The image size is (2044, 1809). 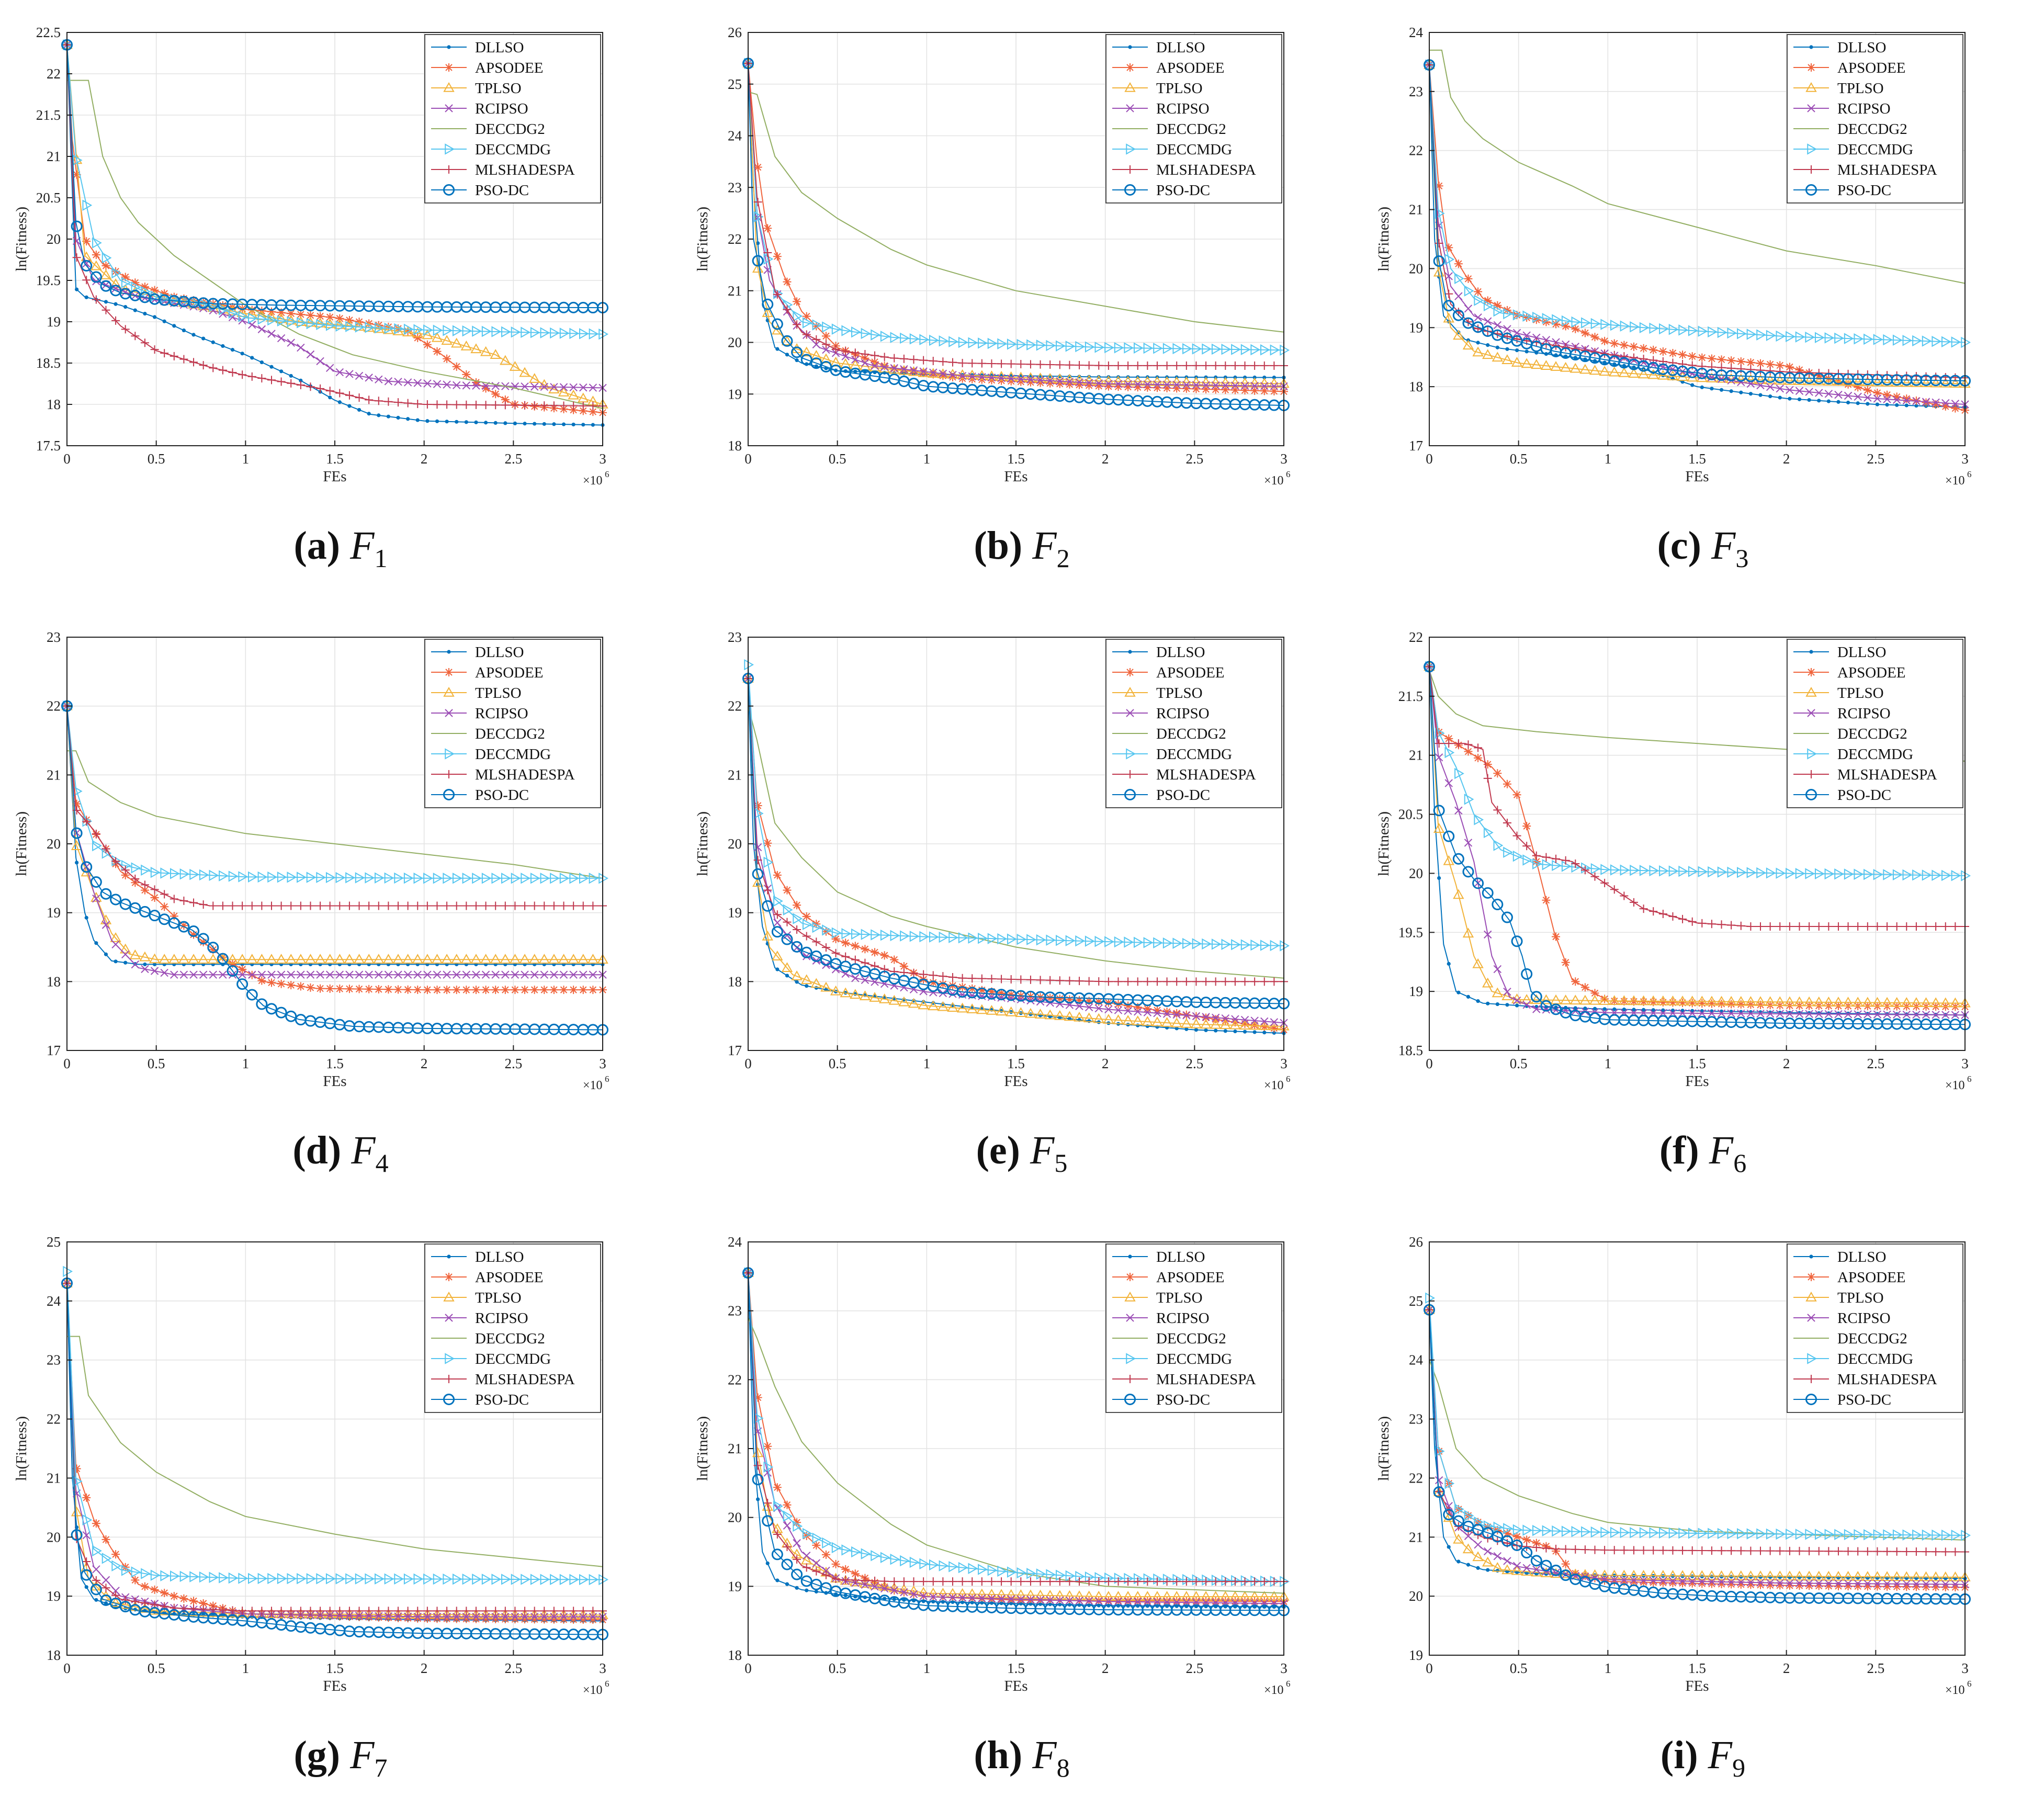 What do you see at coordinates (1838, 88) in the screenshot?
I see `legend-item-tplso: TPLSO` at bounding box center [1838, 88].